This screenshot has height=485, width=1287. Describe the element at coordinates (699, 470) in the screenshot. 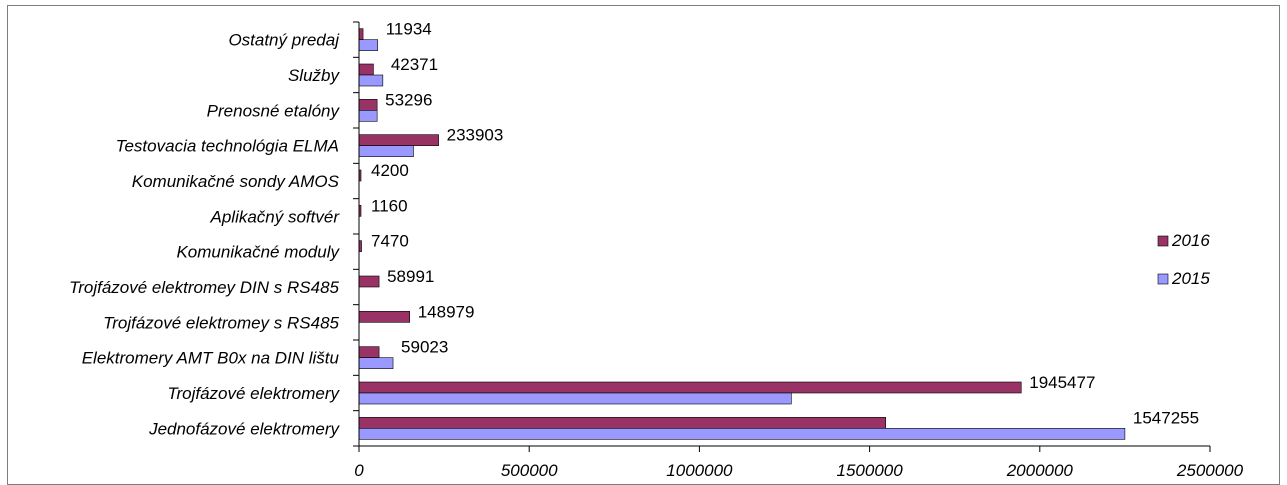

I see `x-tick-label: 1000000` at that location.